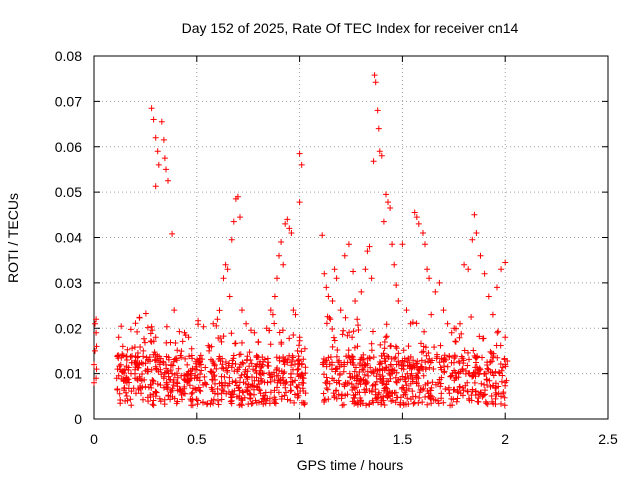 This screenshot has width=640, height=480. I want to click on x-tick-label: 1, so click(300, 439).